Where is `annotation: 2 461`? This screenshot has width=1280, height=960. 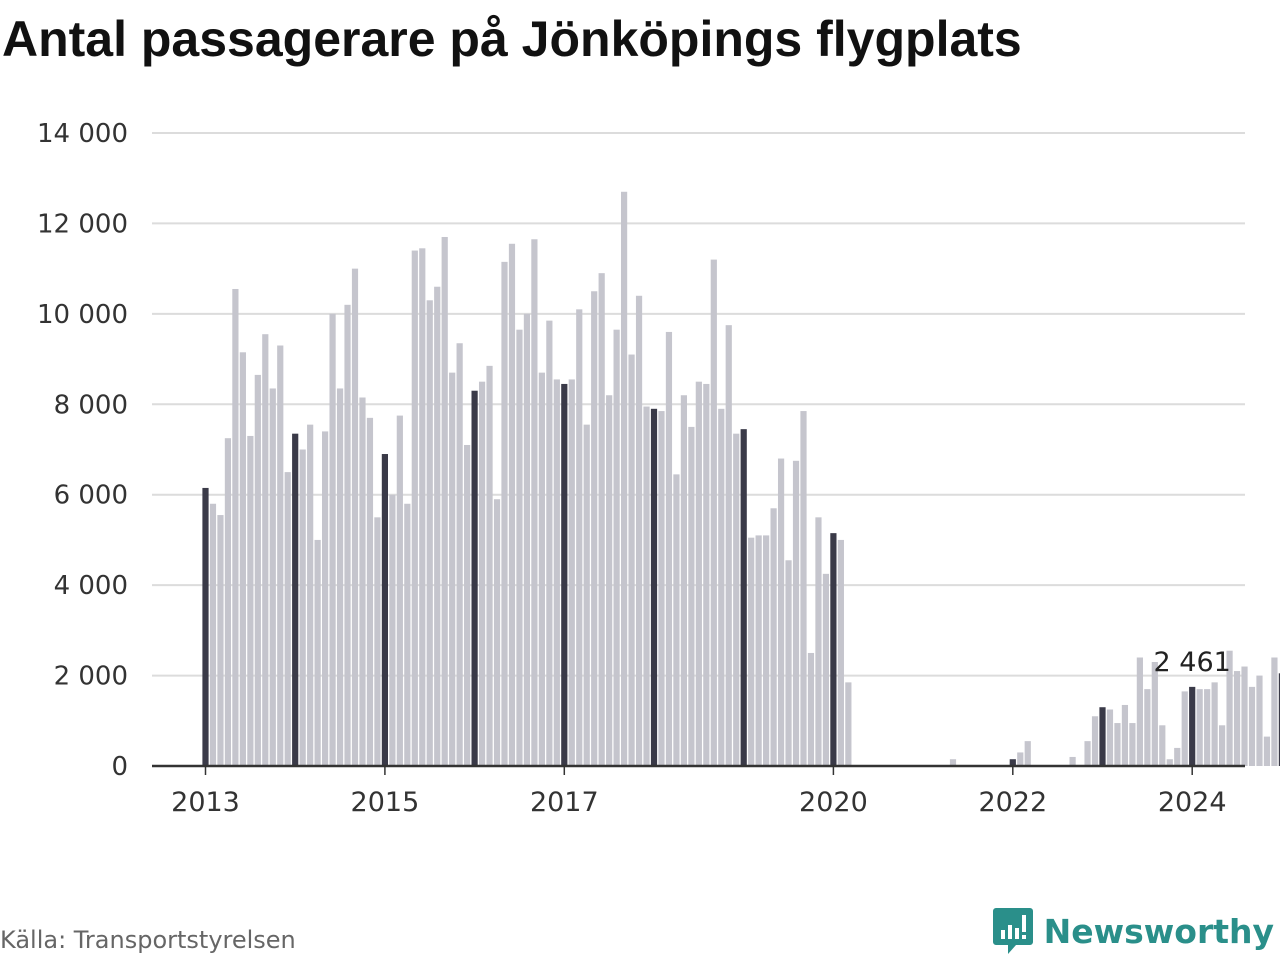
annotation: 2 461 is located at coordinates (1192, 662).